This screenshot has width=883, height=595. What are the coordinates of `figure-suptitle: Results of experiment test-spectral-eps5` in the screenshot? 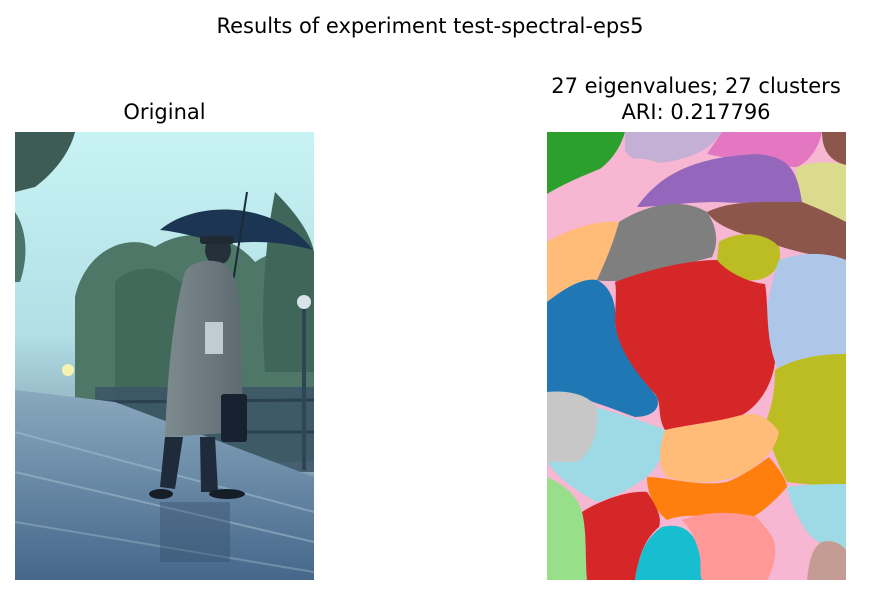 It's located at (430, 26).